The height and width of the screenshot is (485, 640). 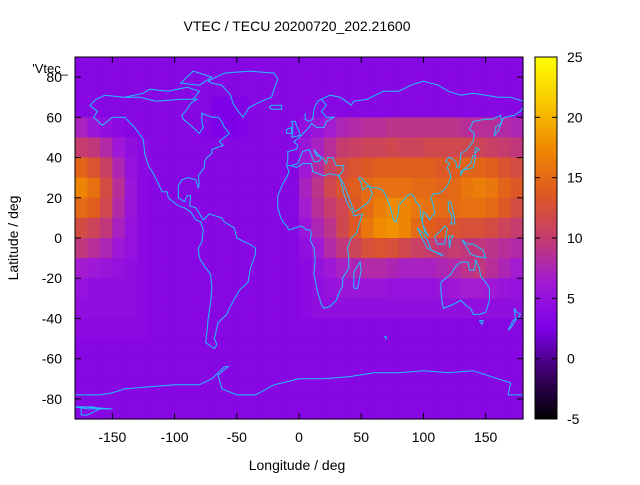 I want to click on legend-key-label: 'Vtec_, so click(x=50, y=68).